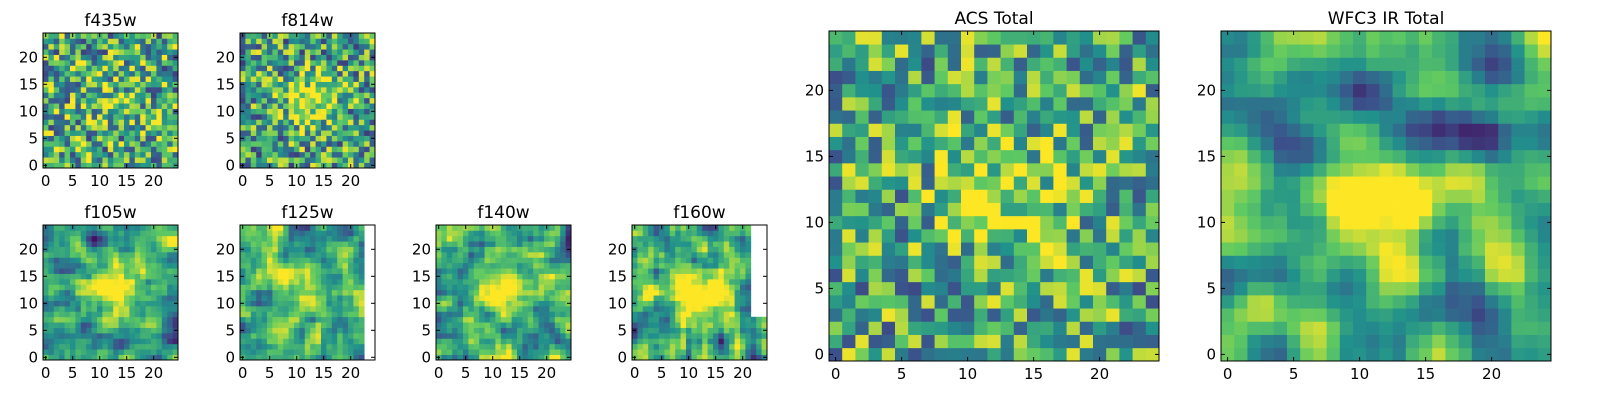 The width and height of the screenshot is (1600, 400). Describe the element at coordinates (110, 100) in the screenshot. I see `axes-frame` at that location.